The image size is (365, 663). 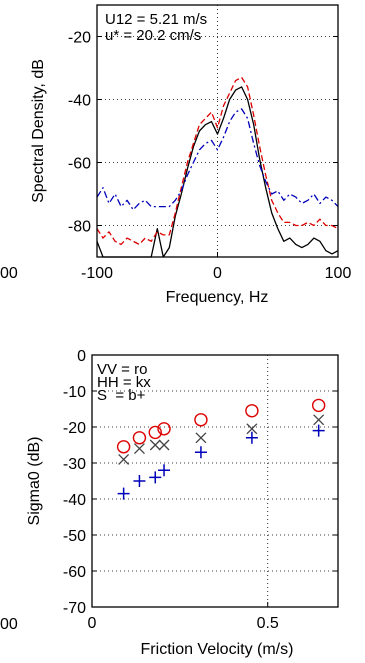 What do you see at coordinates (217, 297) in the screenshot?
I see `spectrum-x-axis-label: Frequency, Hz` at bounding box center [217, 297].